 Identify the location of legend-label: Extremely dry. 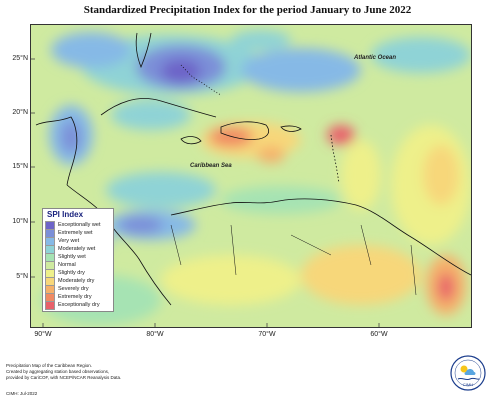
(75, 297).